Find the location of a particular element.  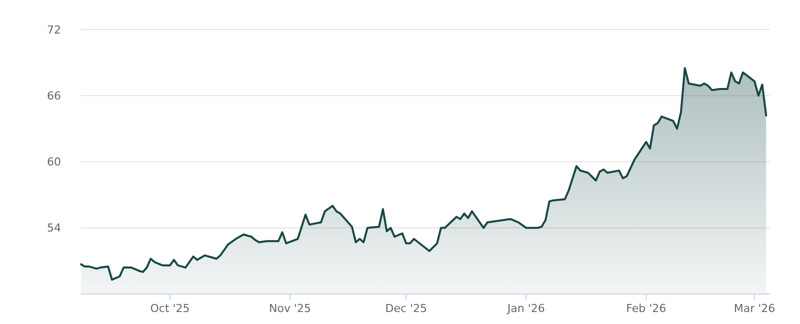

x-tick-label: Feb '26 is located at coordinates (646, 308).